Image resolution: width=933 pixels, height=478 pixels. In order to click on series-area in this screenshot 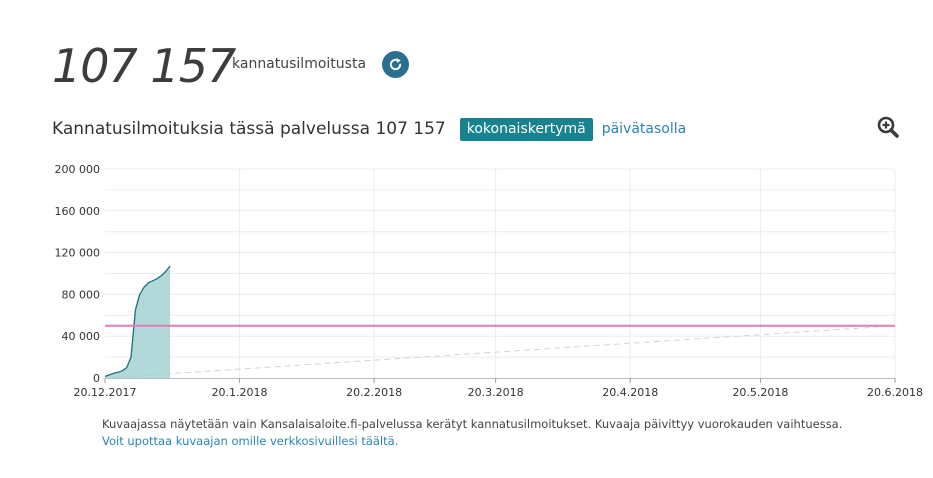, I will do `click(138, 322)`.